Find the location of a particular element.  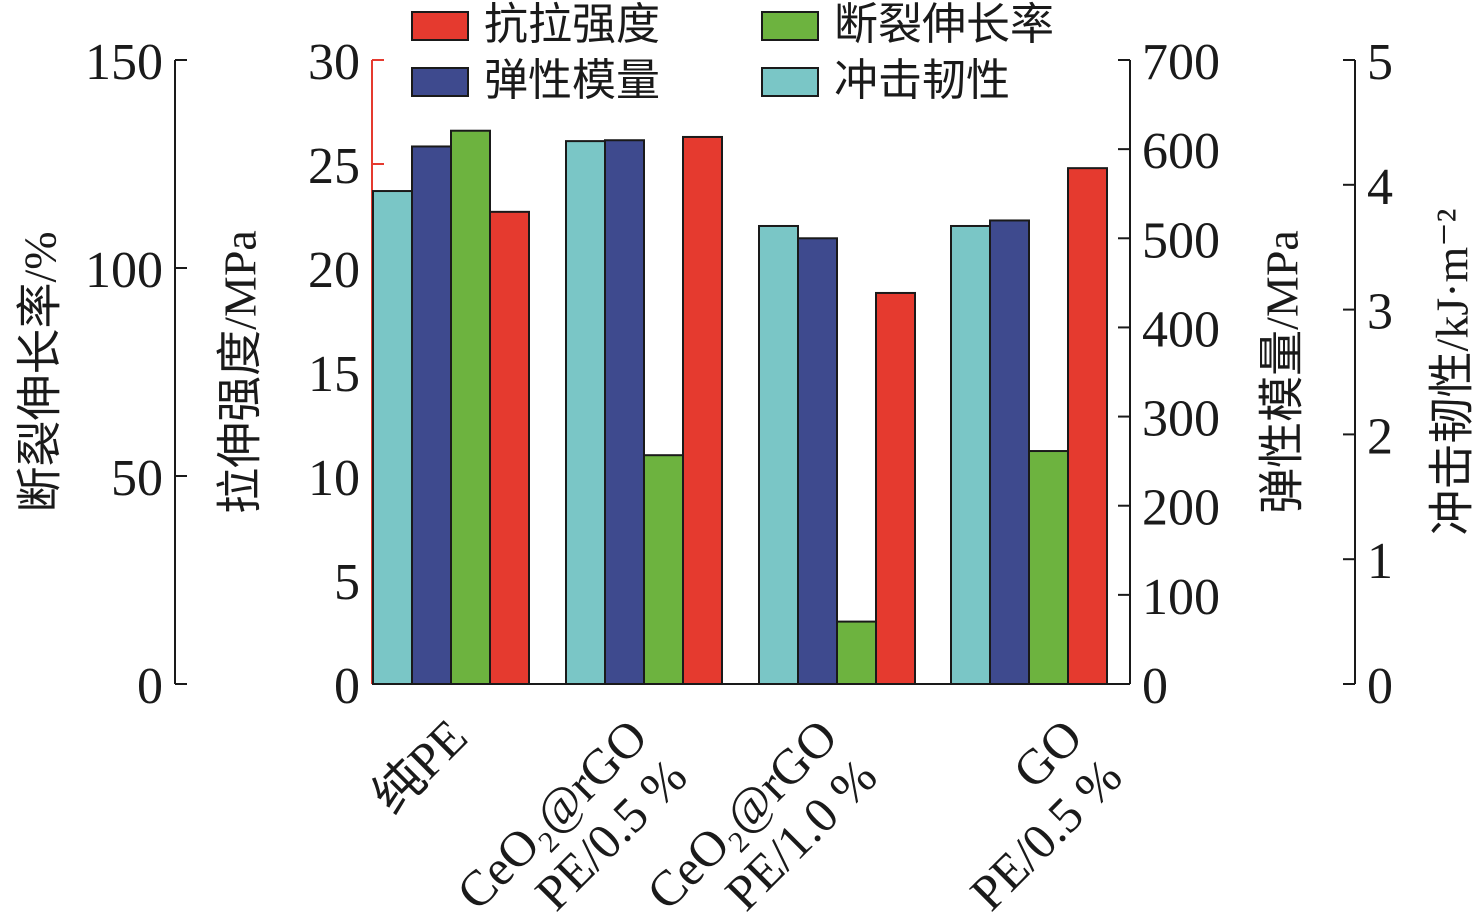

tensile-tick-label: 20 is located at coordinates (334, 270).